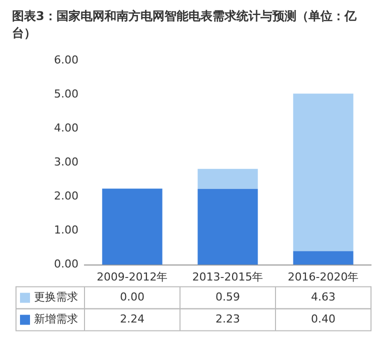 This screenshot has width=387, height=347. What do you see at coordinates (132, 319) in the screenshot?
I see `data-label: 2.24` at bounding box center [132, 319].